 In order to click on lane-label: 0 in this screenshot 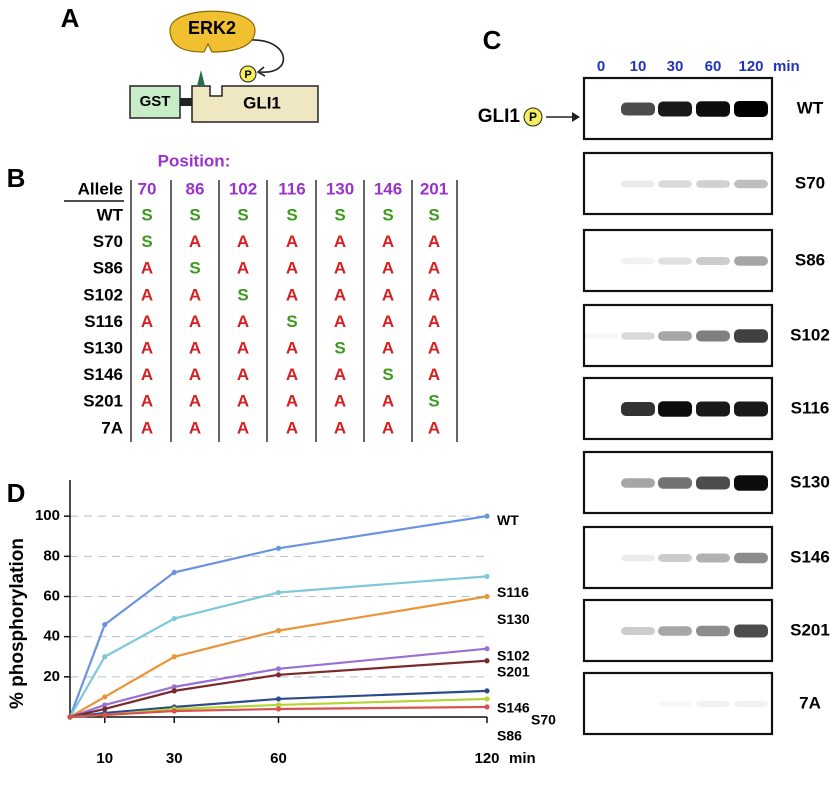, I will do `click(601, 66)`.